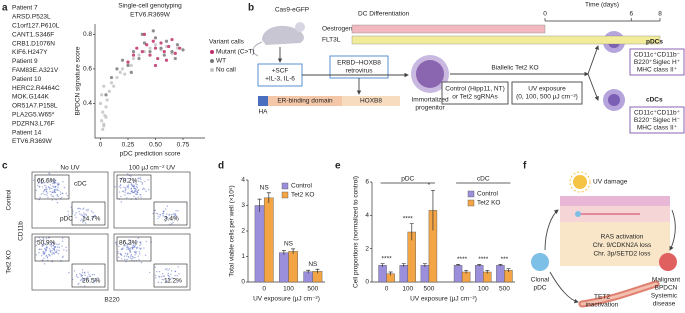 This screenshot has width=685, height=313. I want to click on pdc-marker-box, so click(657, 62).